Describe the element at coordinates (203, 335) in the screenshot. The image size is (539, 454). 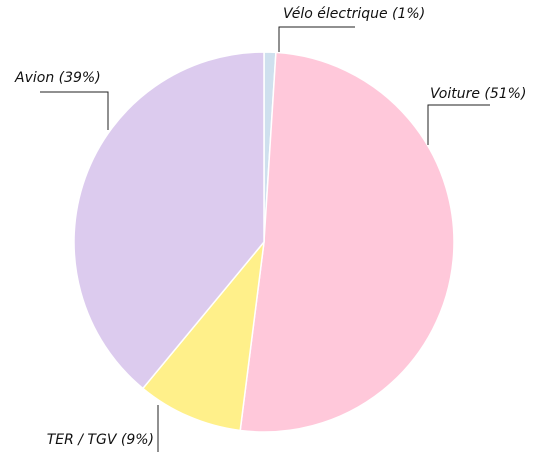
I see `pie-slice` at that location.